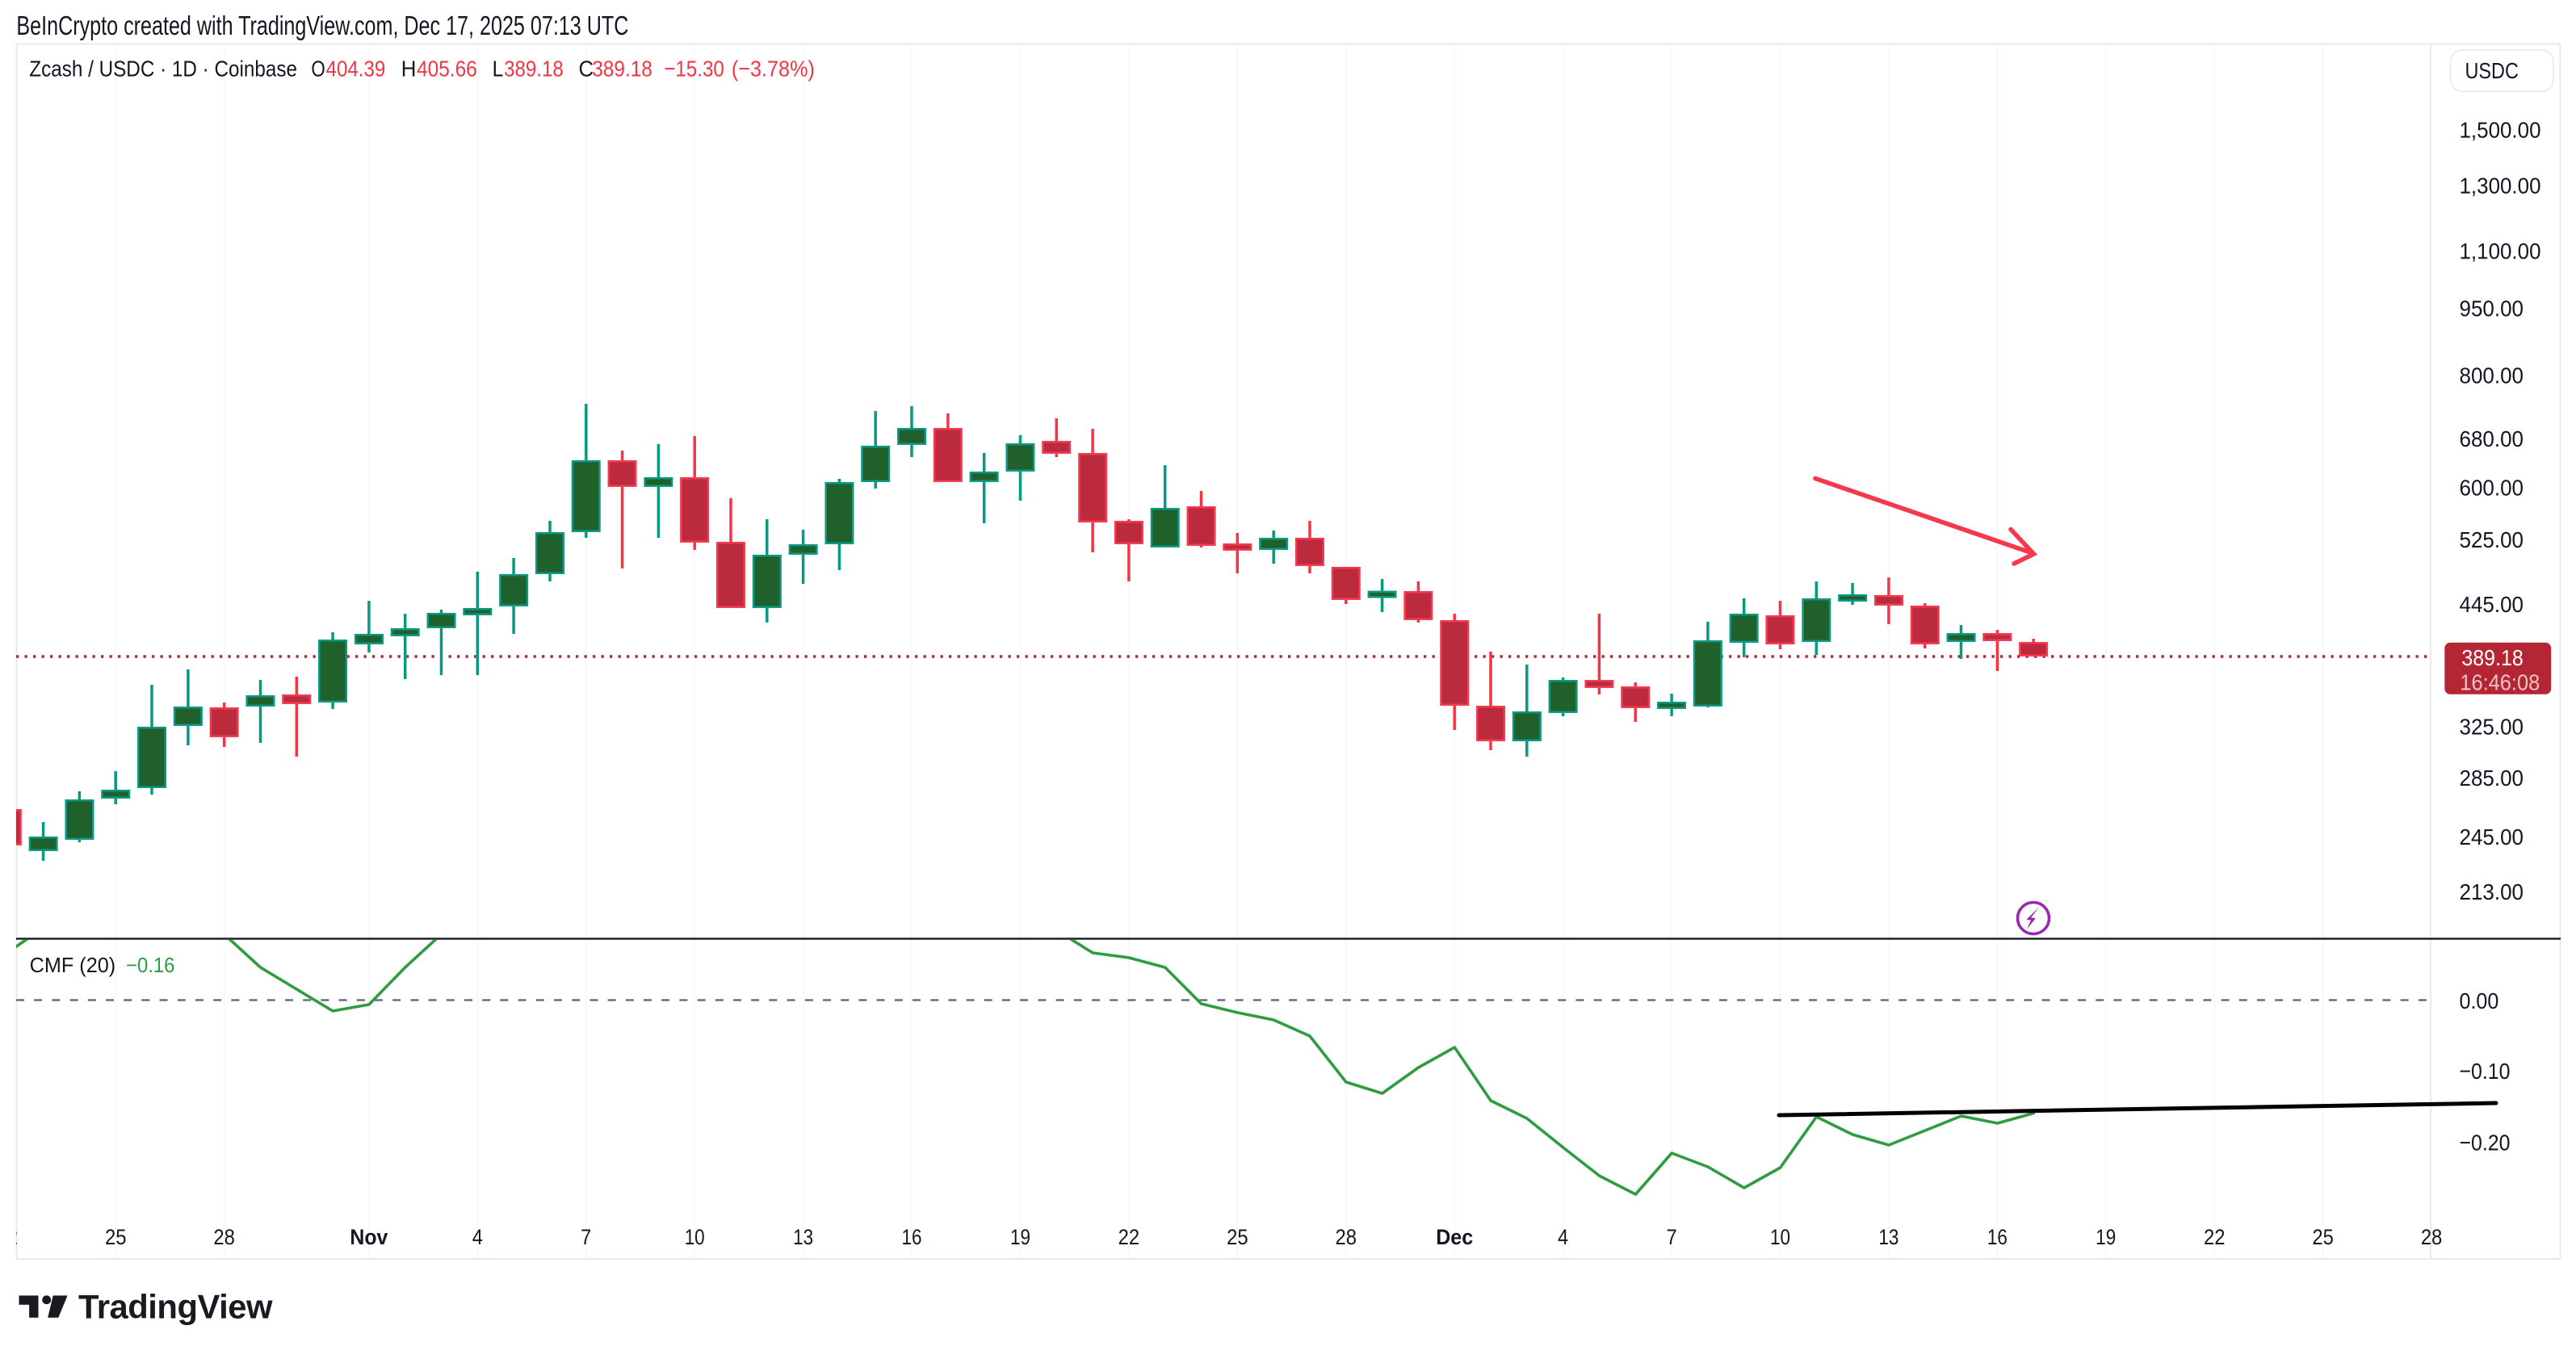 The image size is (2576, 1355). I want to click on svg-text: 1,100.00, so click(2500, 250).